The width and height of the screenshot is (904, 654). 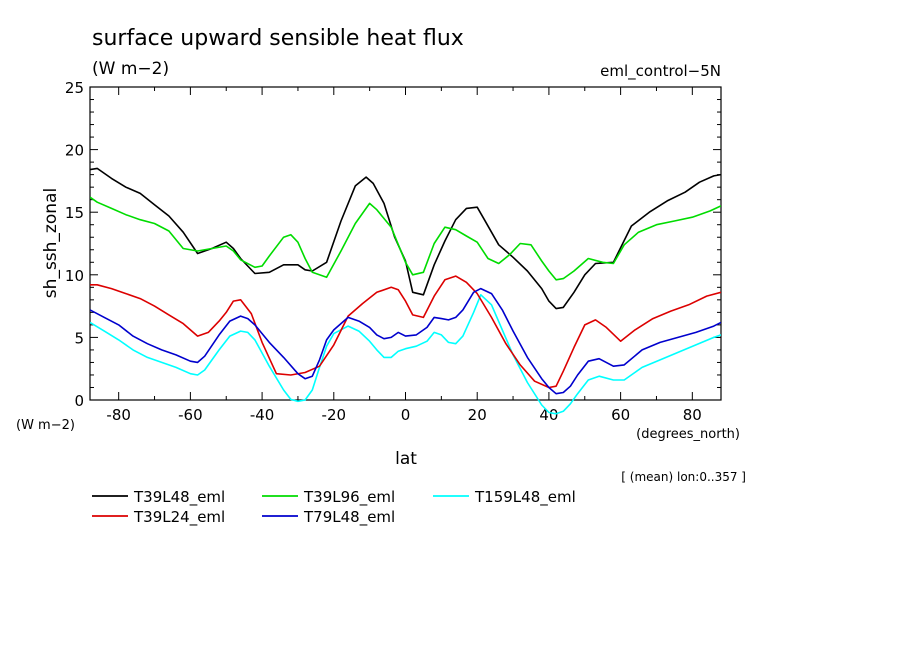 What do you see at coordinates (79, 338) in the screenshot?
I see `y-tick-label: 5` at bounding box center [79, 338].